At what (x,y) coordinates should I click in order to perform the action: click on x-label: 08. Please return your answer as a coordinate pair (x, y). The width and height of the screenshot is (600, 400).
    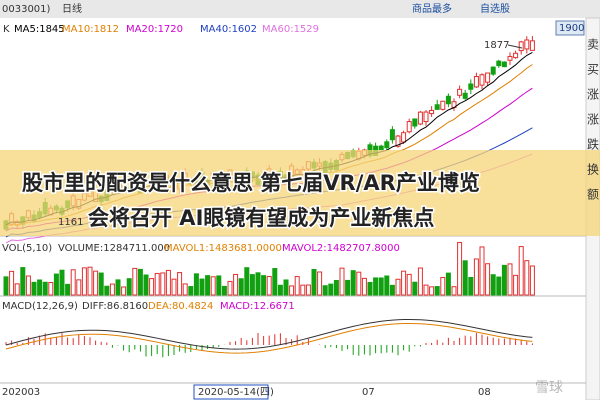
    Looking at the image, I should click on (484, 392).